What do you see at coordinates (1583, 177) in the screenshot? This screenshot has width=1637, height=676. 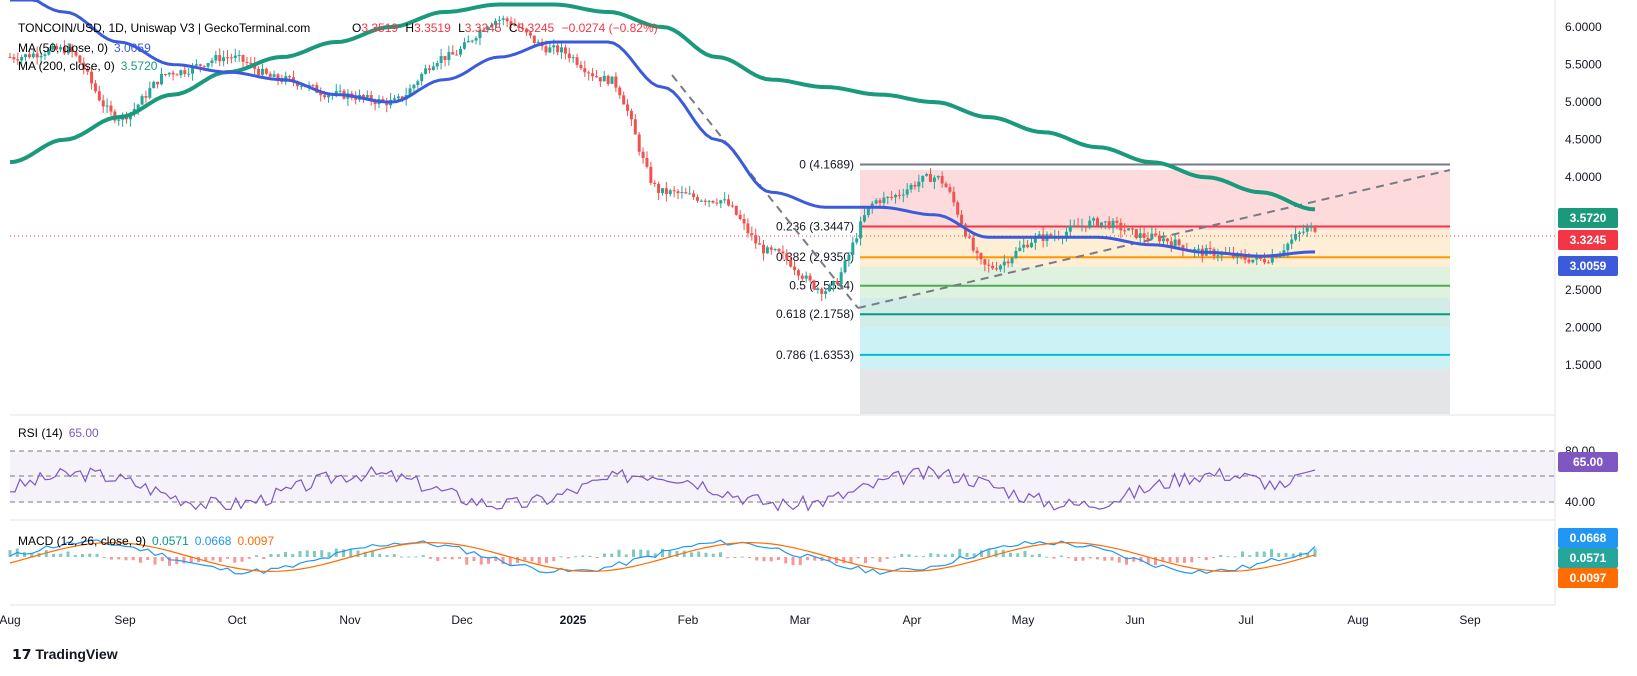 I see `price-tick-4: 4.0000` at bounding box center [1583, 177].